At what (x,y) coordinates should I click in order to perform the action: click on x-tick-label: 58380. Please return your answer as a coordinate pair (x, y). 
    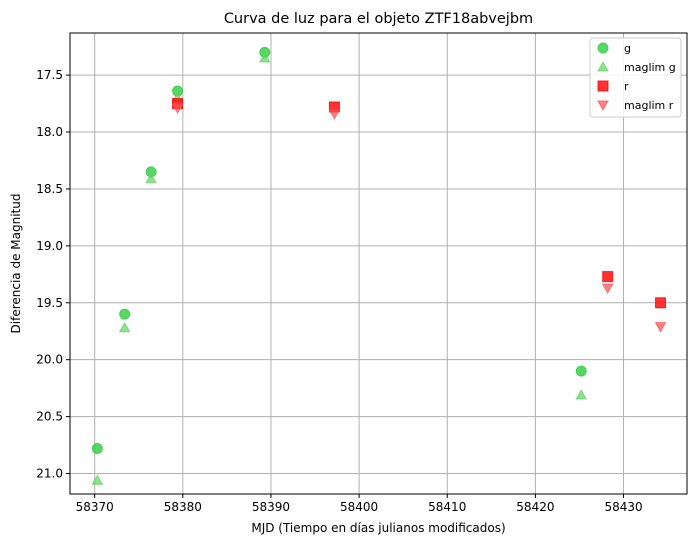
    Looking at the image, I should click on (183, 507).